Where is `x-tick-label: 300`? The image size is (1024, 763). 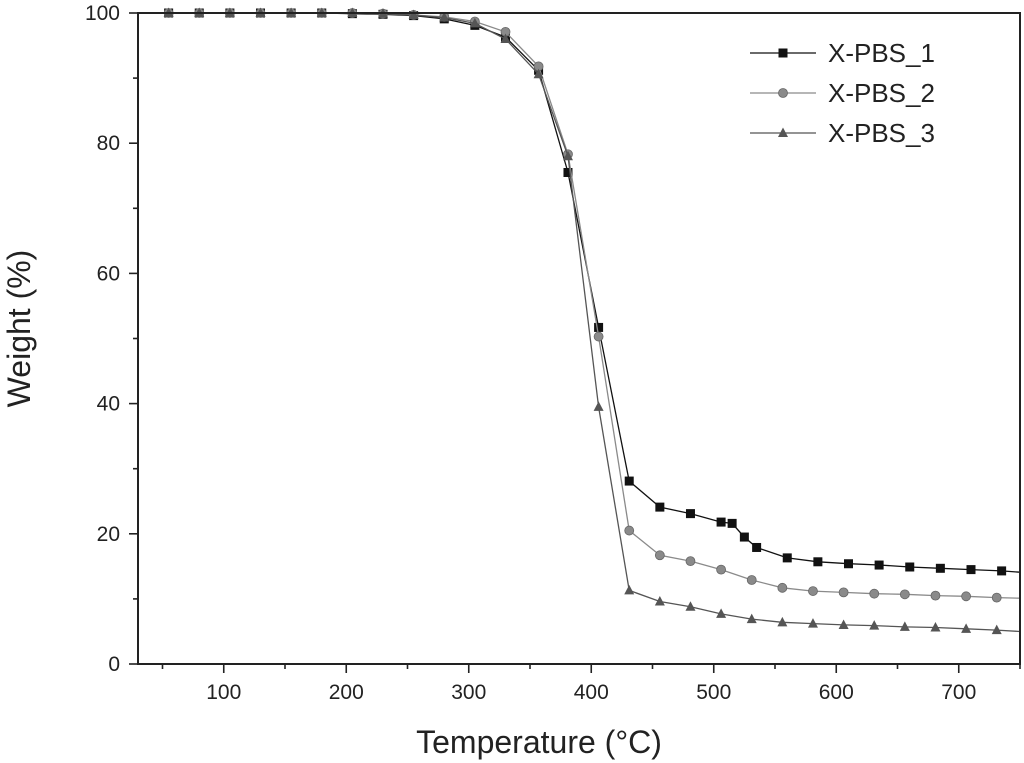
x-tick-label: 300 is located at coordinates (468, 692).